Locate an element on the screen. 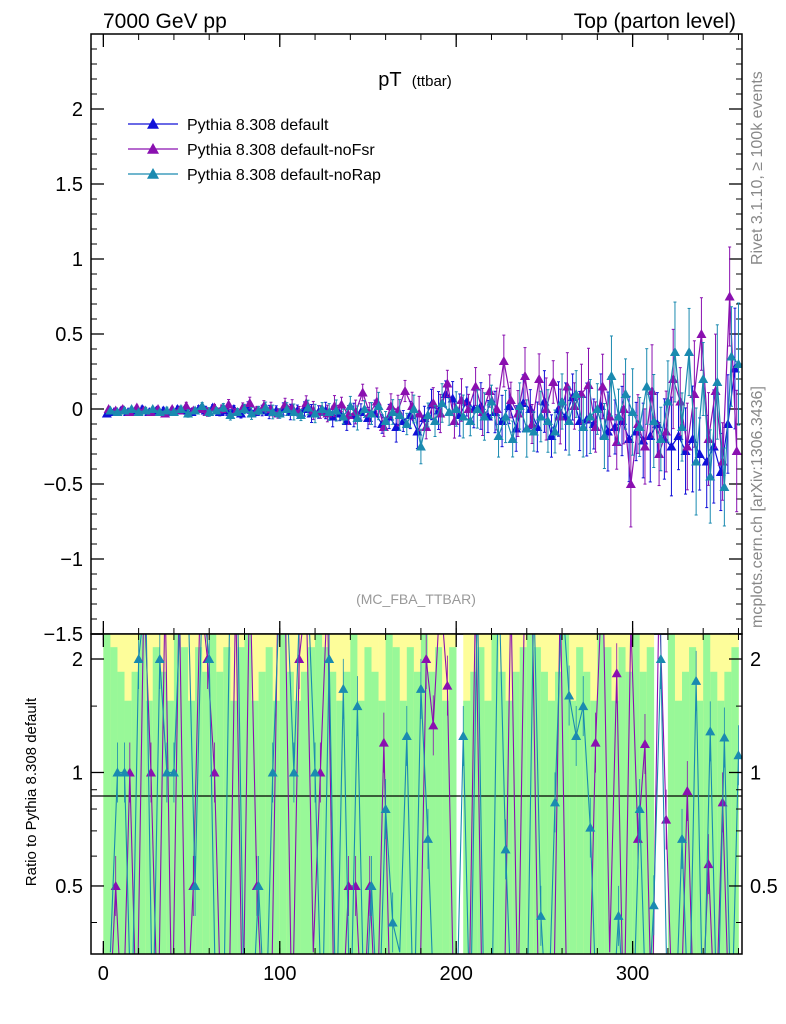 The height and width of the screenshot is (1024, 786). plot-title-main: pT is located at coordinates (389, 80).